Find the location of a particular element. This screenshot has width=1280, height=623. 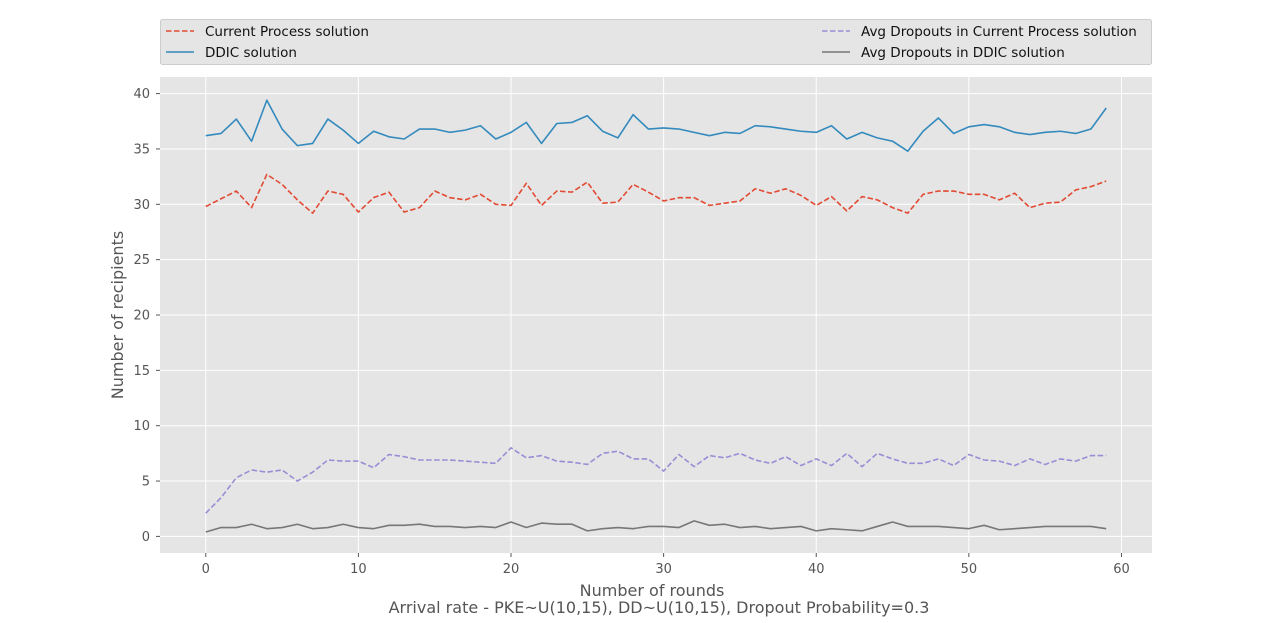

x-axis-ticks: 0 10 20 30 40 50 60 is located at coordinates (666, 565).